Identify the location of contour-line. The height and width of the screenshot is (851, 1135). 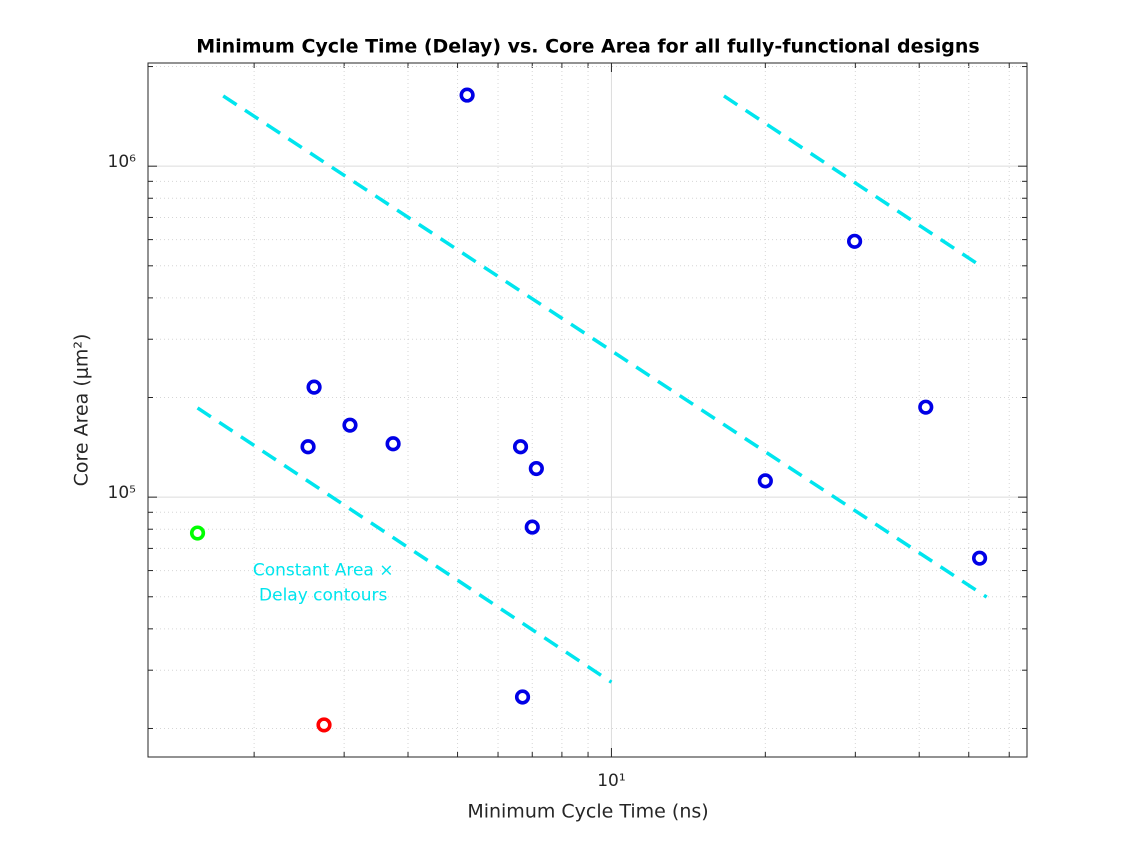
(404, 545).